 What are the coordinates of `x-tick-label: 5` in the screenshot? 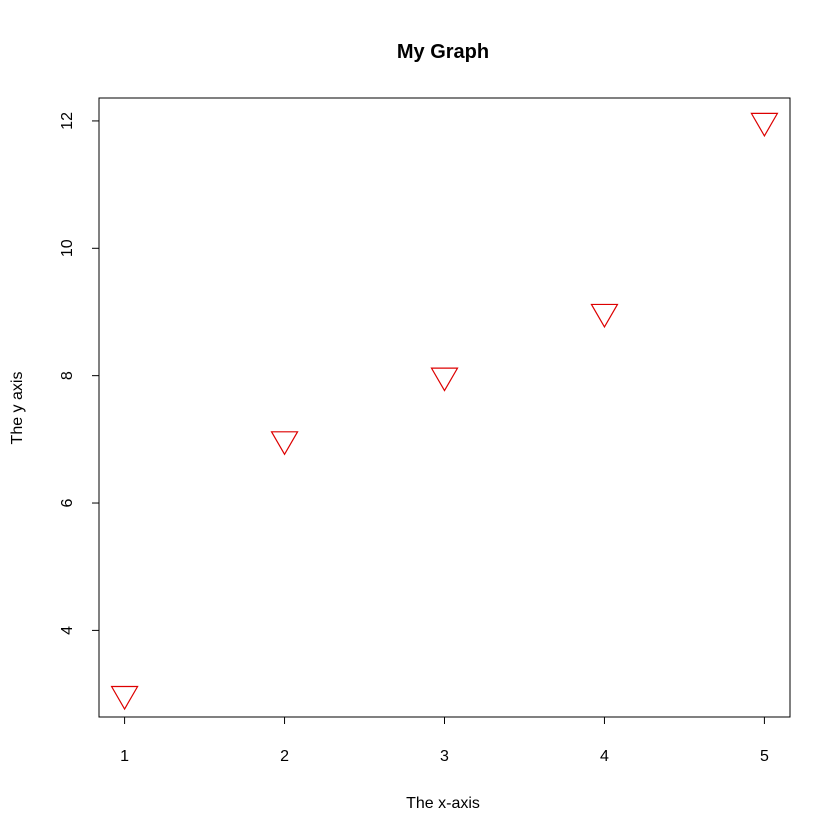 It's located at (764, 756).